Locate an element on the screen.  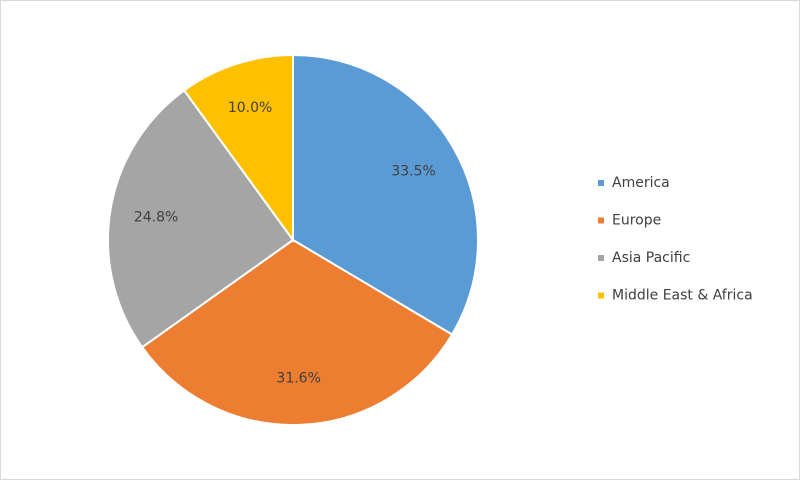
legend-label: Middle East & Africa is located at coordinates (682, 296).